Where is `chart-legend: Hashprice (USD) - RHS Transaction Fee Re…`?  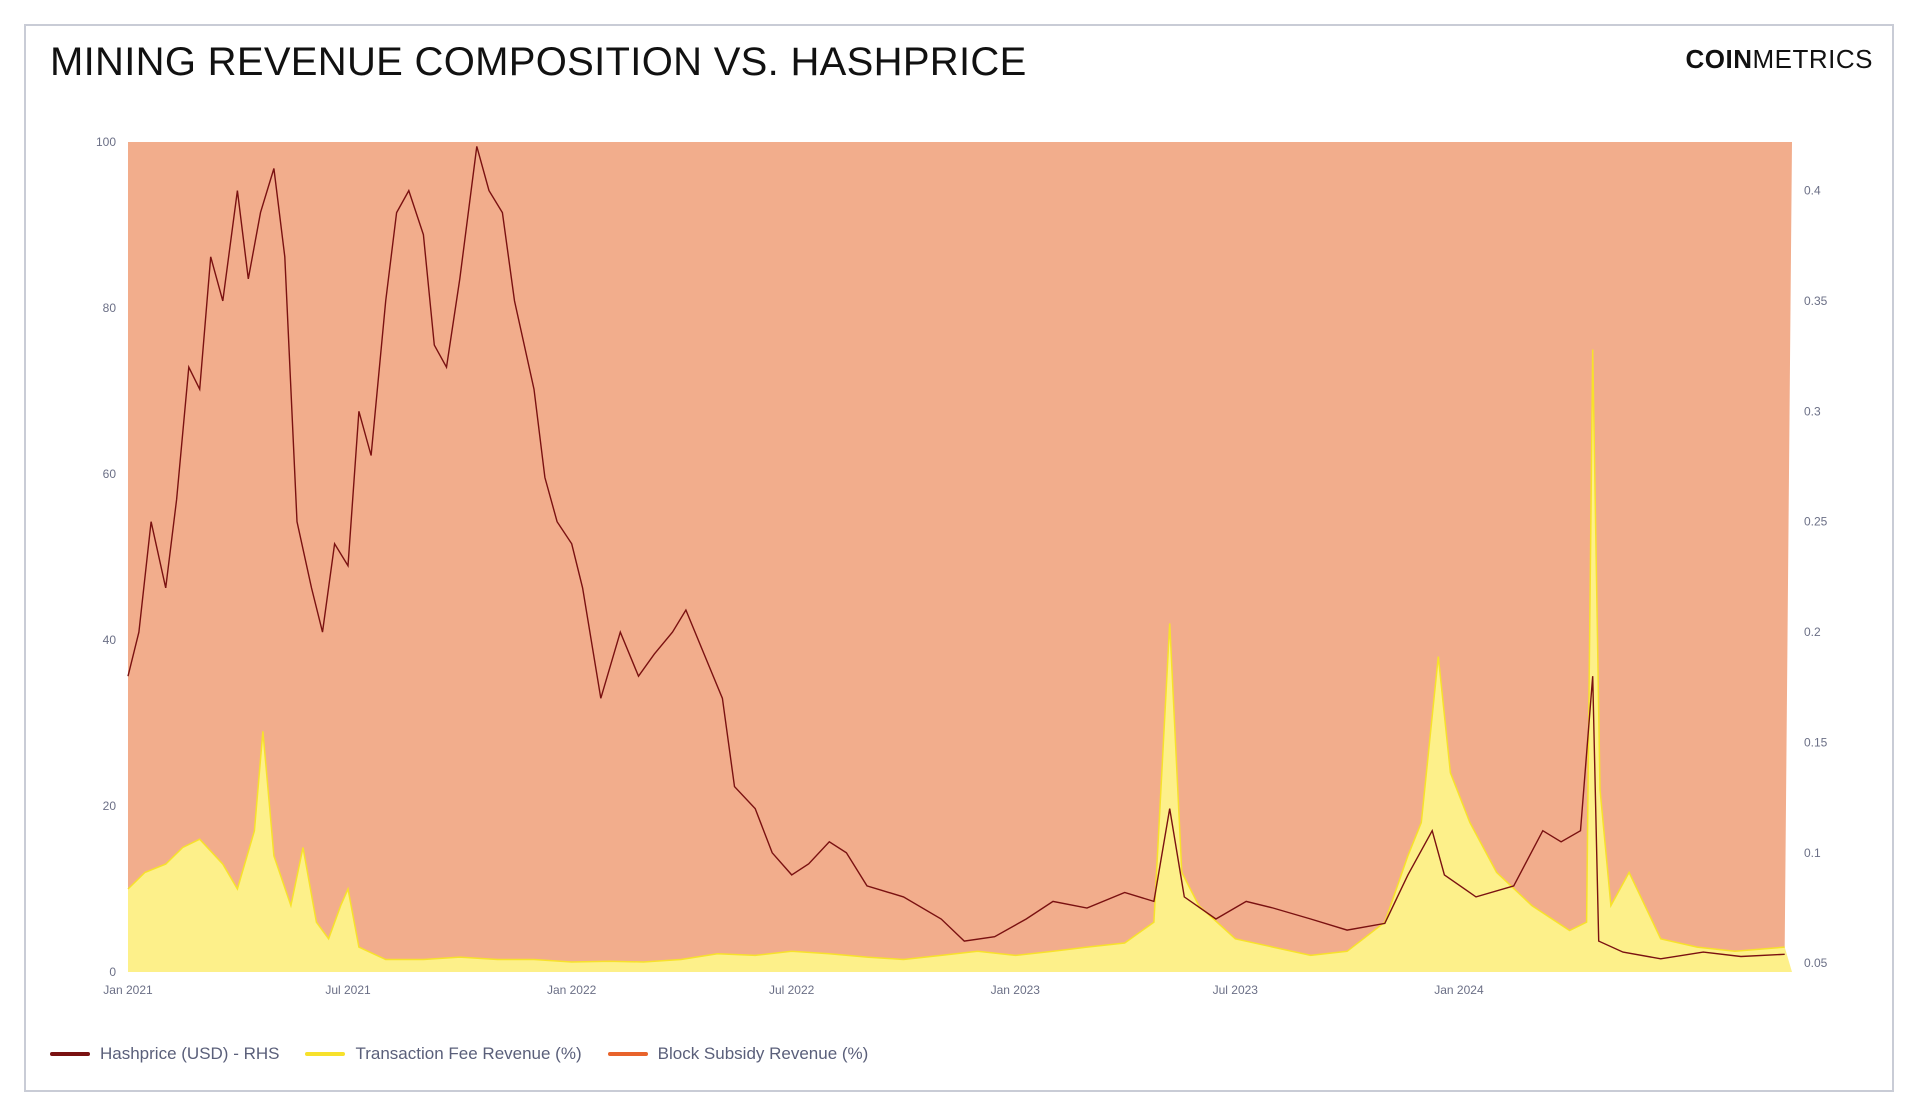 chart-legend: Hashprice (USD) - RHS Transaction Fee Re… is located at coordinates (459, 1054).